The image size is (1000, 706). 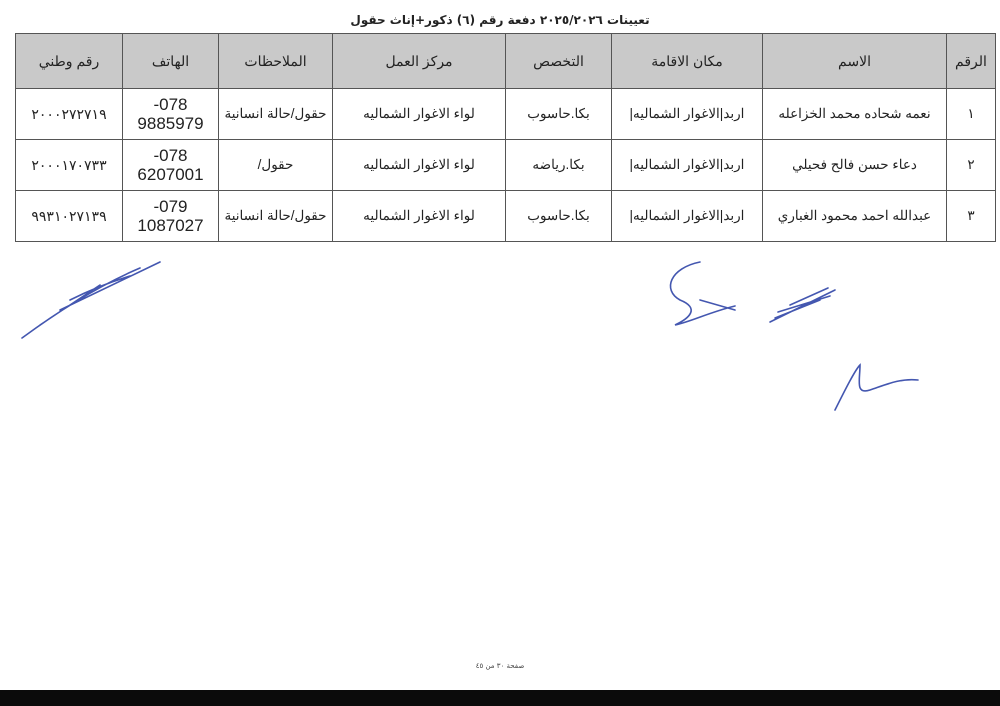 I want to click on signature-bottom, so click(x=876, y=387).